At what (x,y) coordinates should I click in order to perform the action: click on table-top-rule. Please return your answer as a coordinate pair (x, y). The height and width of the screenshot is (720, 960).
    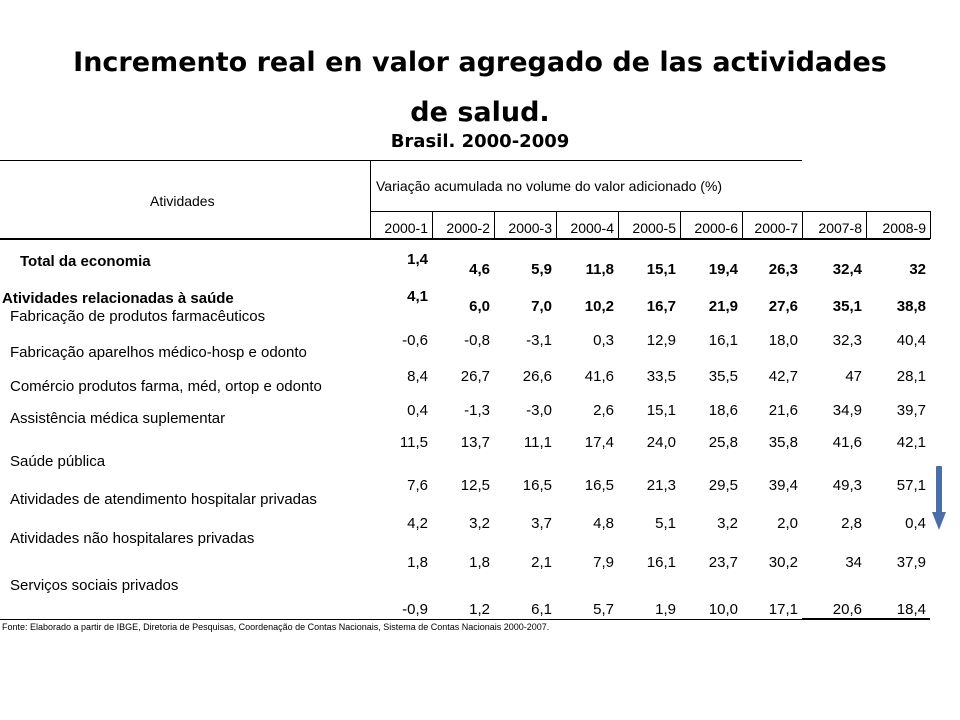
    Looking at the image, I should click on (401, 160).